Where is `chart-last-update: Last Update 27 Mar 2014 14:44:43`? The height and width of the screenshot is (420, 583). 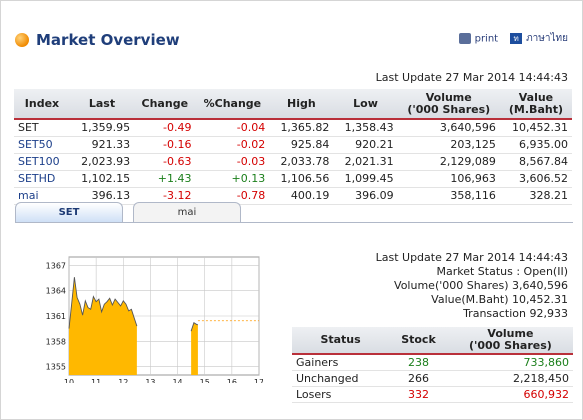 chart-last-update: Last Update 27 Mar 2014 14:44:43 is located at coordinates (471, 257).